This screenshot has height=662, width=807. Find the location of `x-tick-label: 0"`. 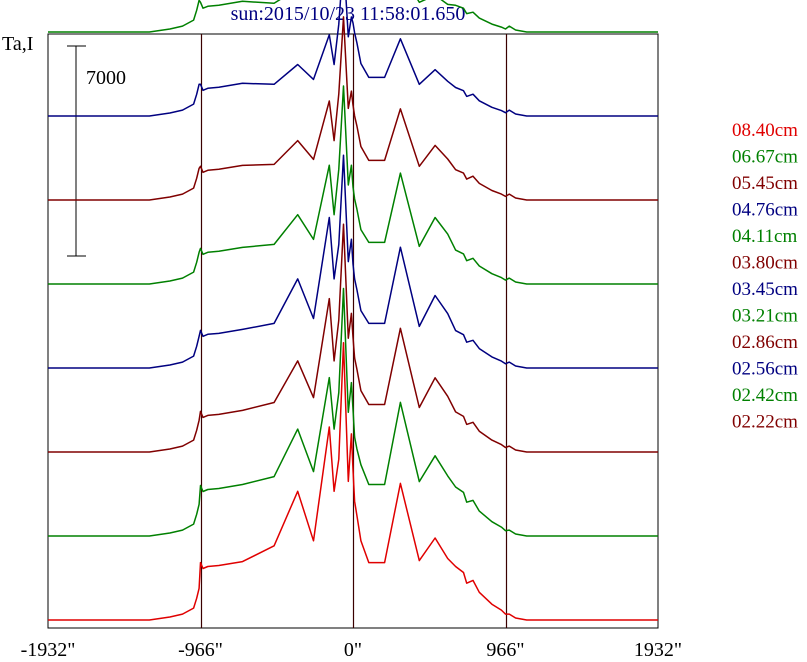

x-tick-label: 0" is located at coordinates (353, 650).